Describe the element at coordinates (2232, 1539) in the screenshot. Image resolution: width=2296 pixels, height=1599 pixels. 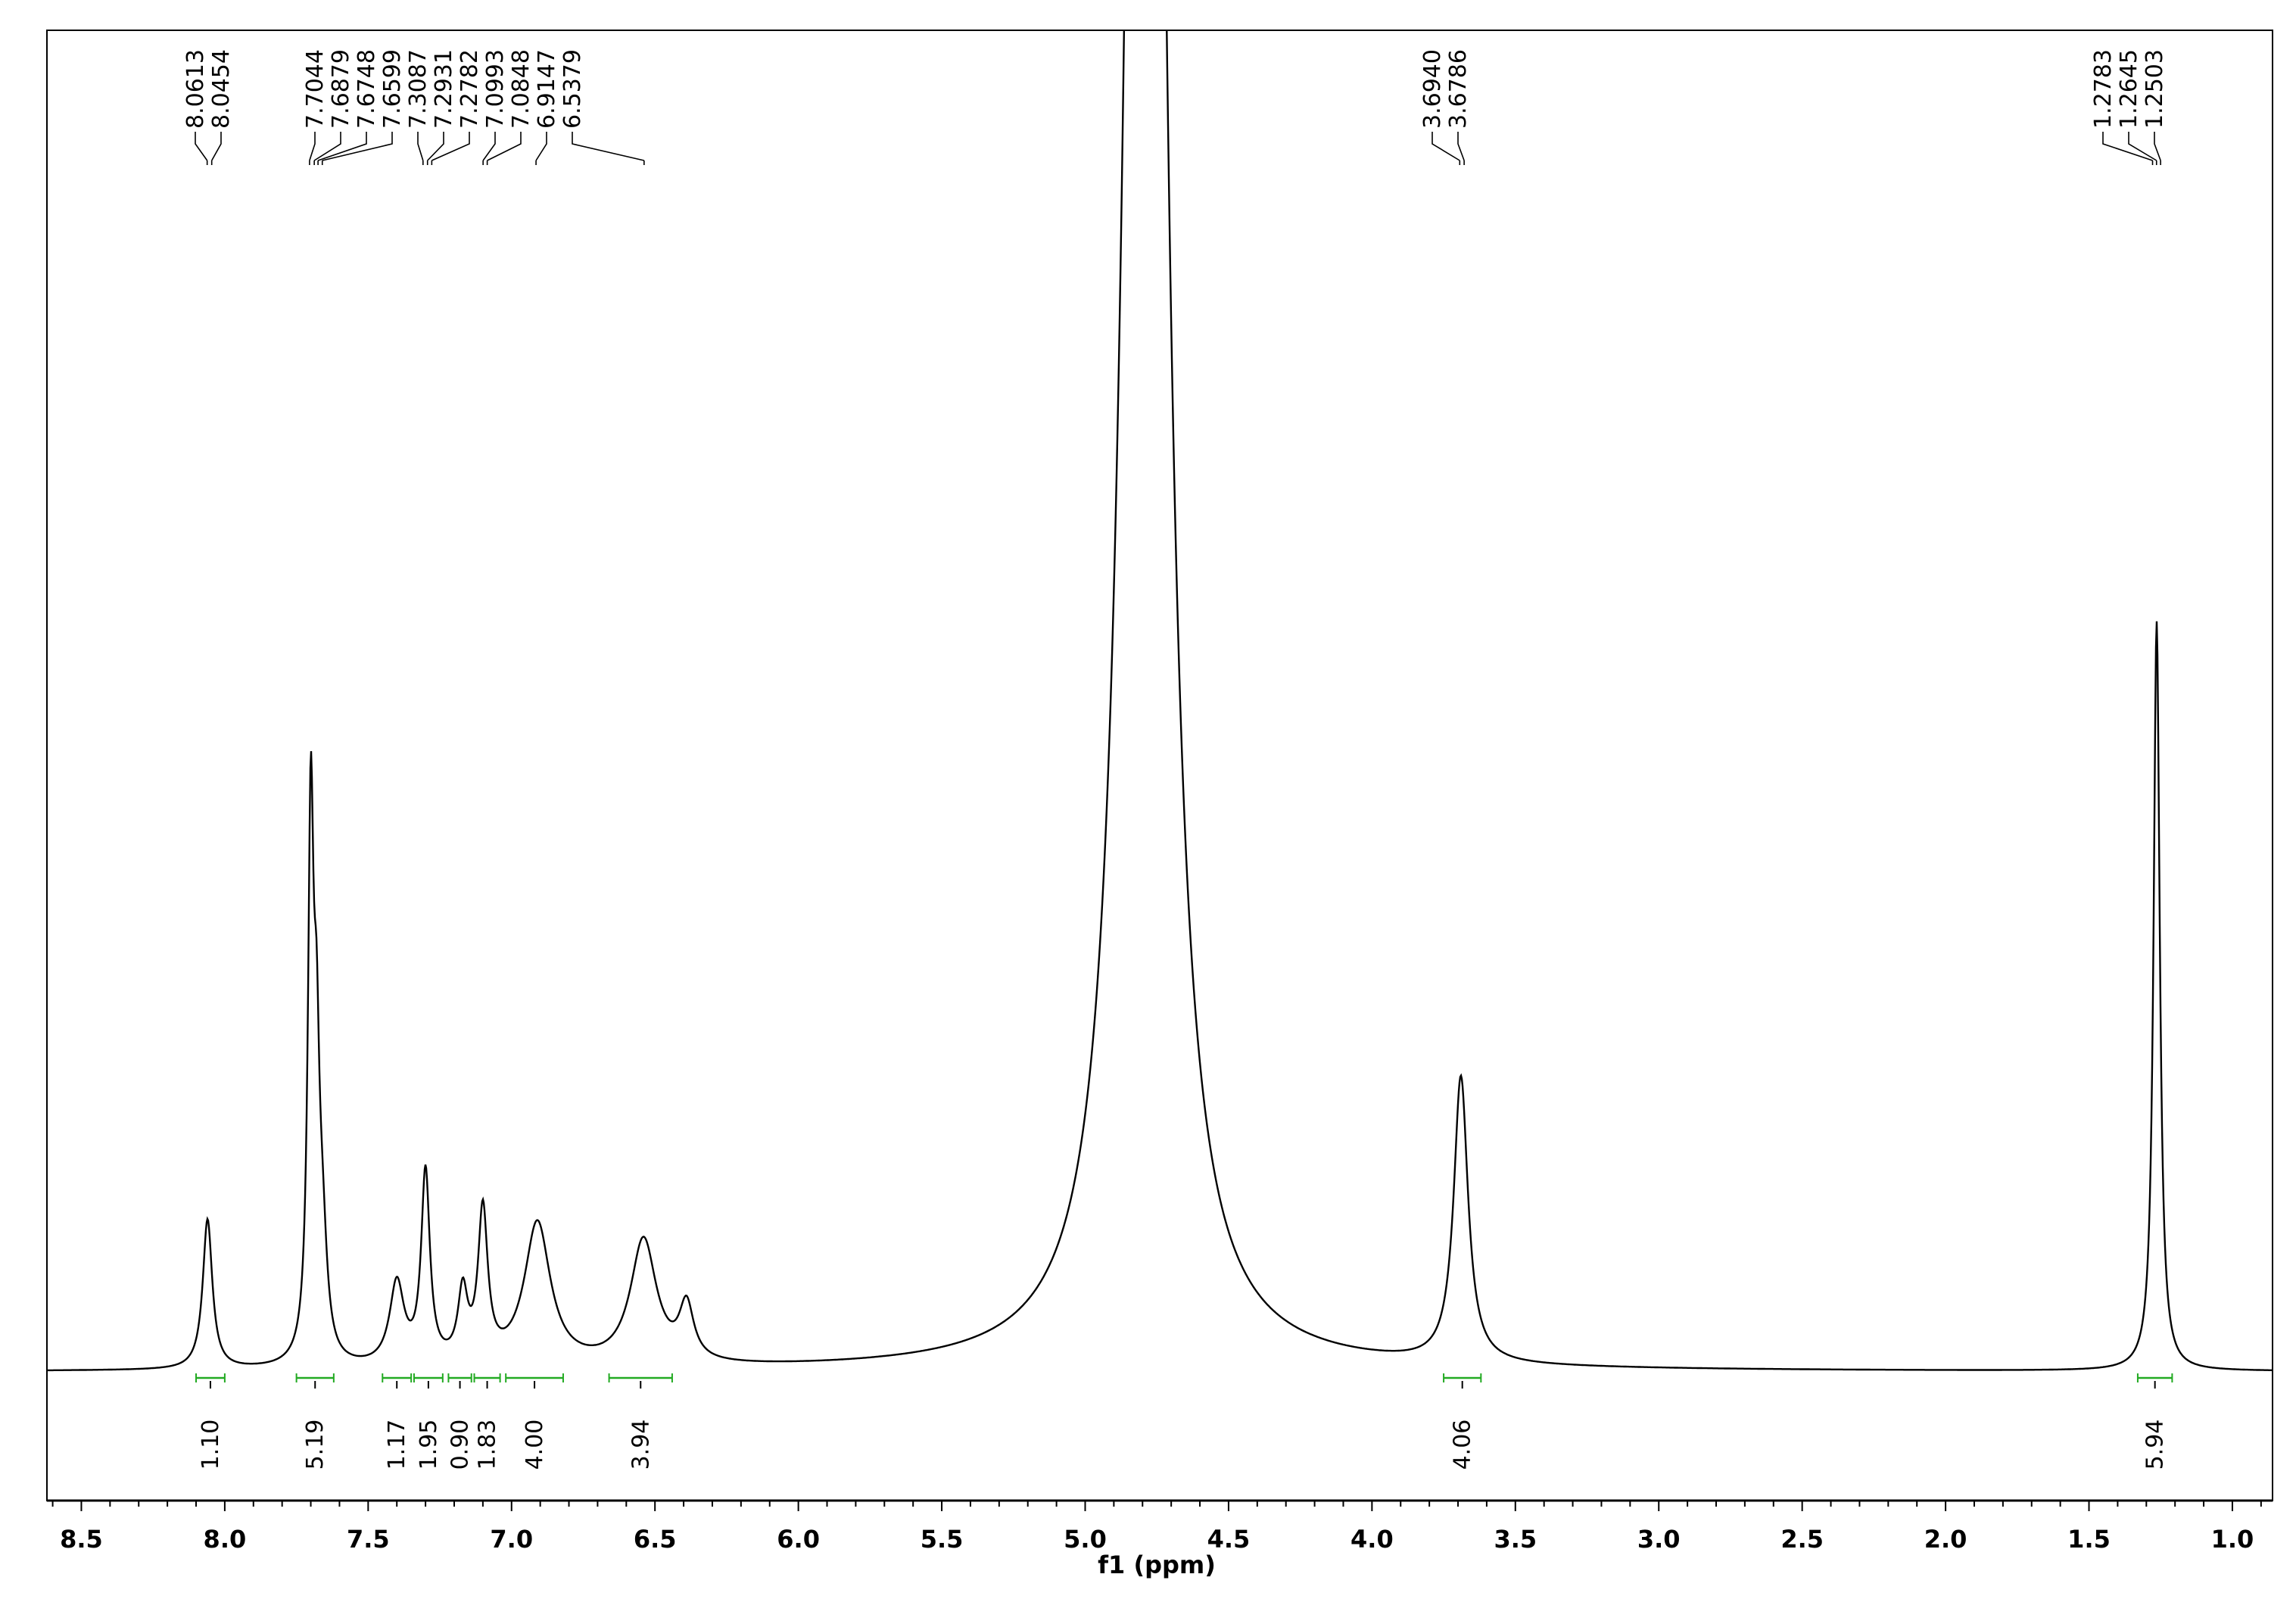
I see `x-tick-label: 1.0` at that location.